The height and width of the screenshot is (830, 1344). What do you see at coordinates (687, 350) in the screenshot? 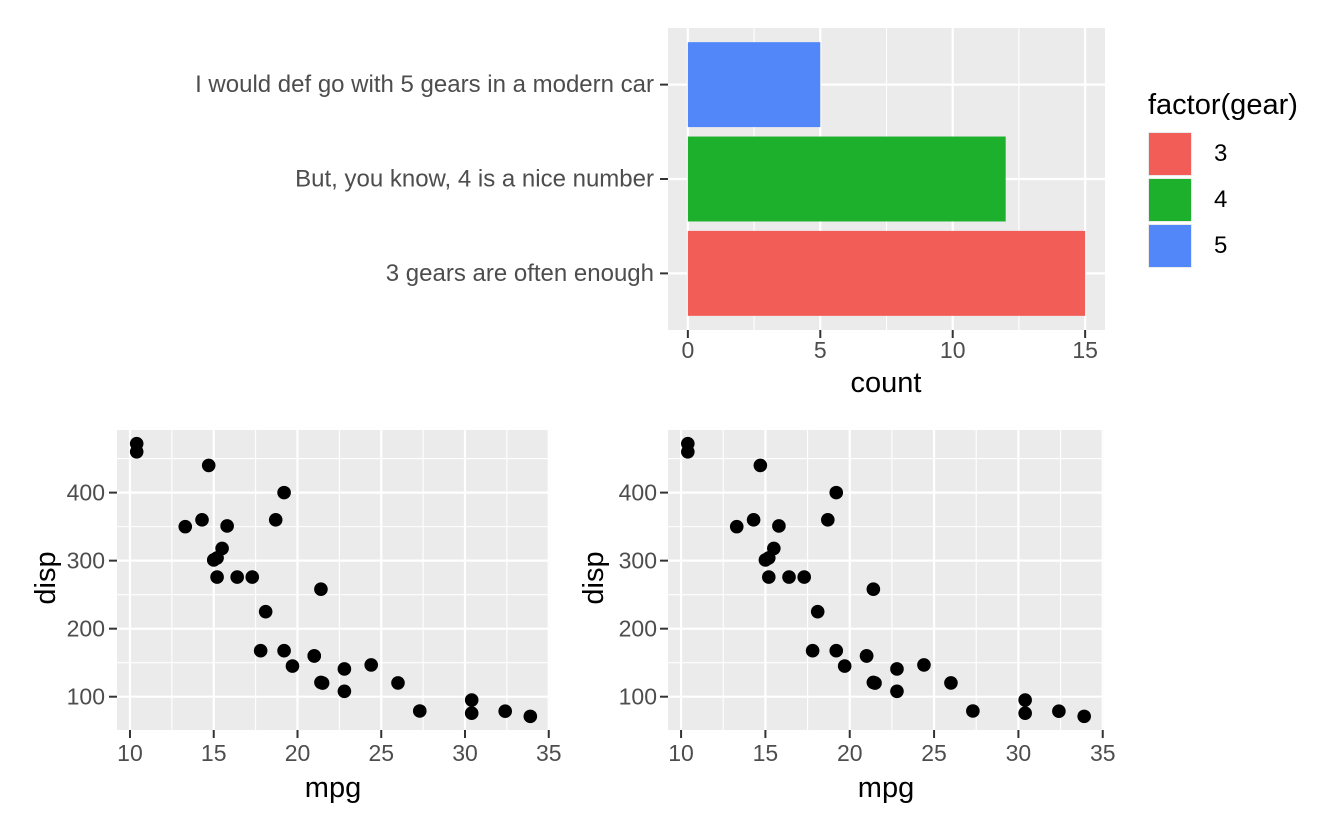
I see `x-tick-label: 0` at bounding box center [687, 350].